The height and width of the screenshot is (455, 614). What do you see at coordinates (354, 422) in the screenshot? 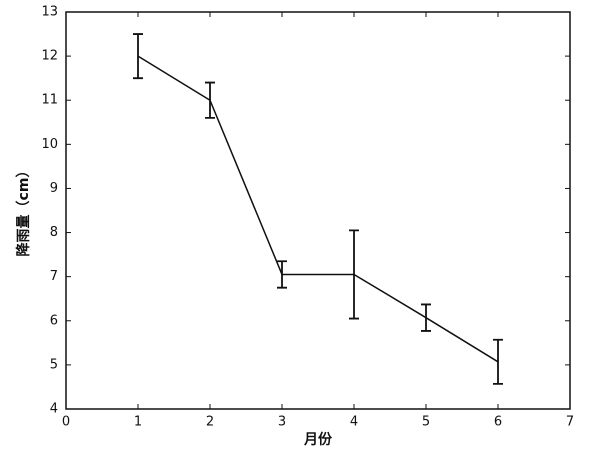
I see `x-tick-label: 4` at bounding box center [354, 422].